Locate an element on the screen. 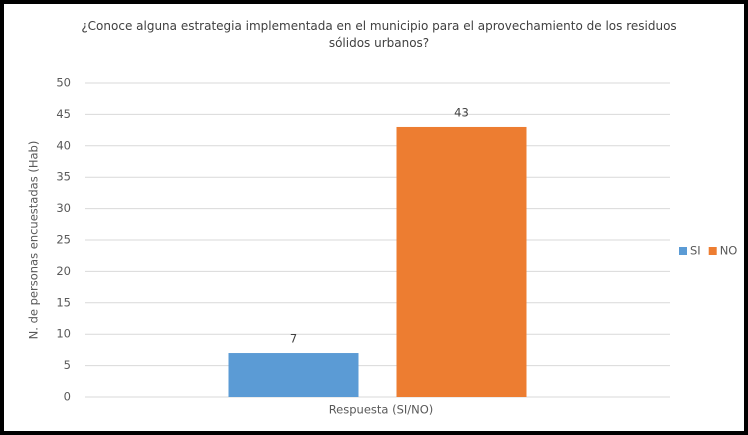  y-tick-label: 45 is located at coordinates (63, 114).